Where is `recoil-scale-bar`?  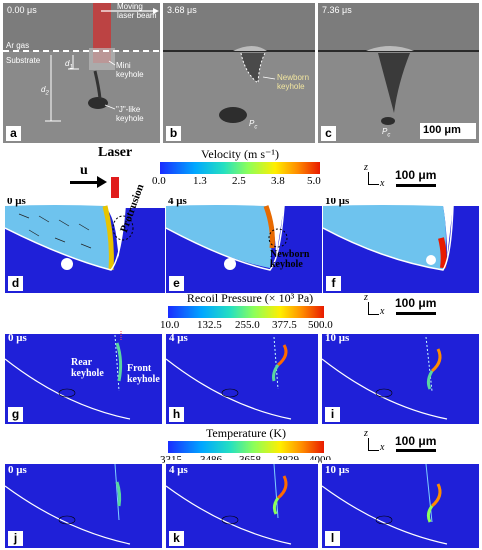 recoil-scale-bar is located at coordinates (416, 313).